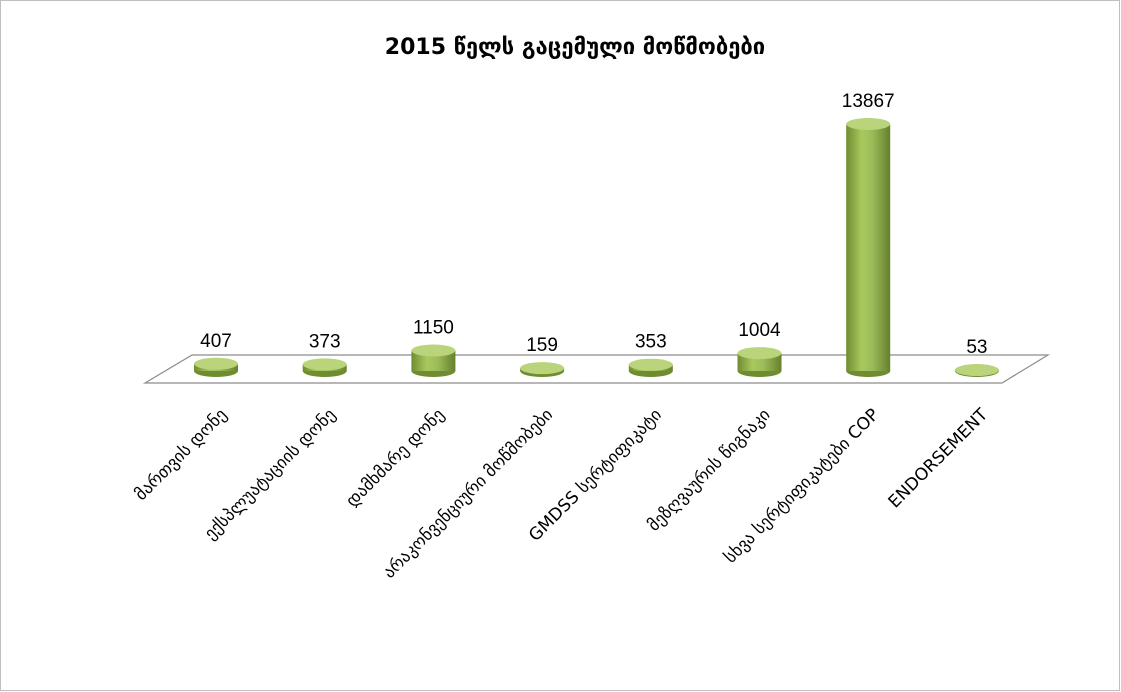 The height and width of the screenshot is (692, 1121). Describe the element at coordinates (433, 328) in the screenshot. I see `value-label: 1150` at that location.